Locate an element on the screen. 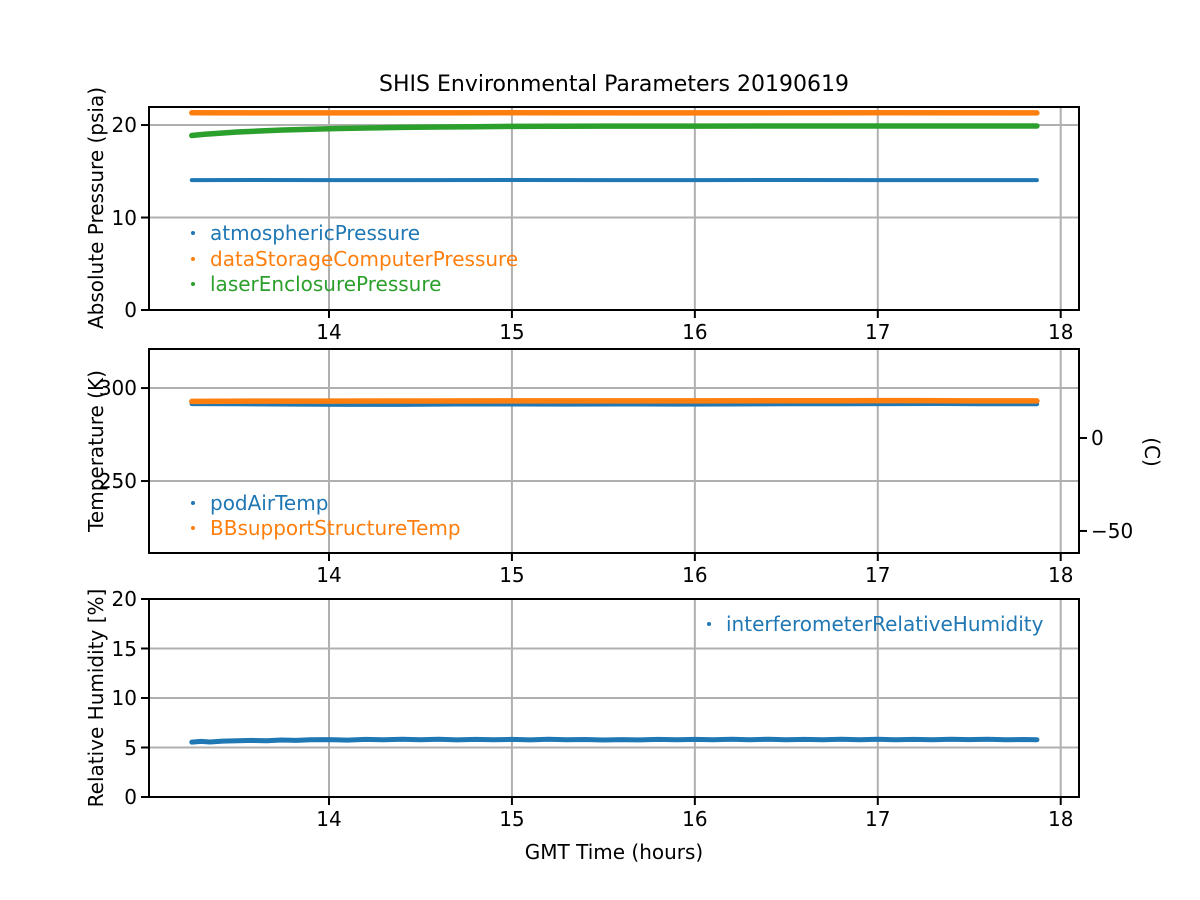 Image resolution: width=1200 pixels, height=900 pixels. y-tick-label: 300 is located at coordinates (117, 388).